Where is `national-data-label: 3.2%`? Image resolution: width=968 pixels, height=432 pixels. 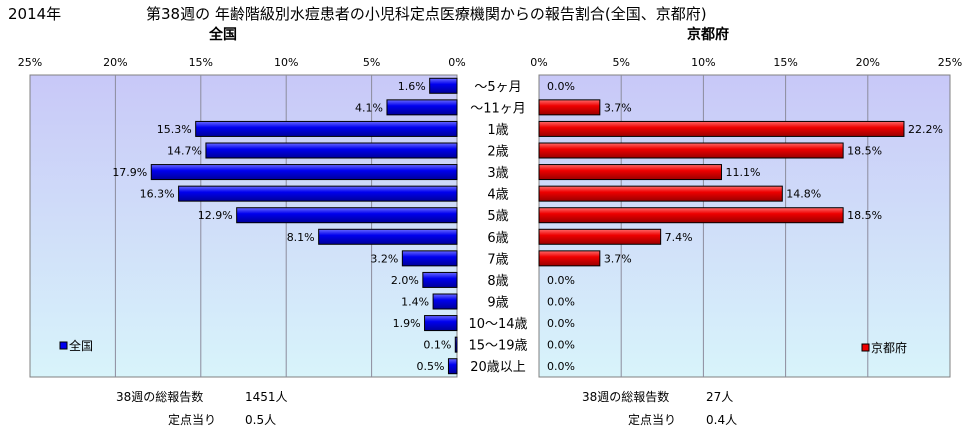 national-data-label: 3.2% is located at coordinates (384, 258).